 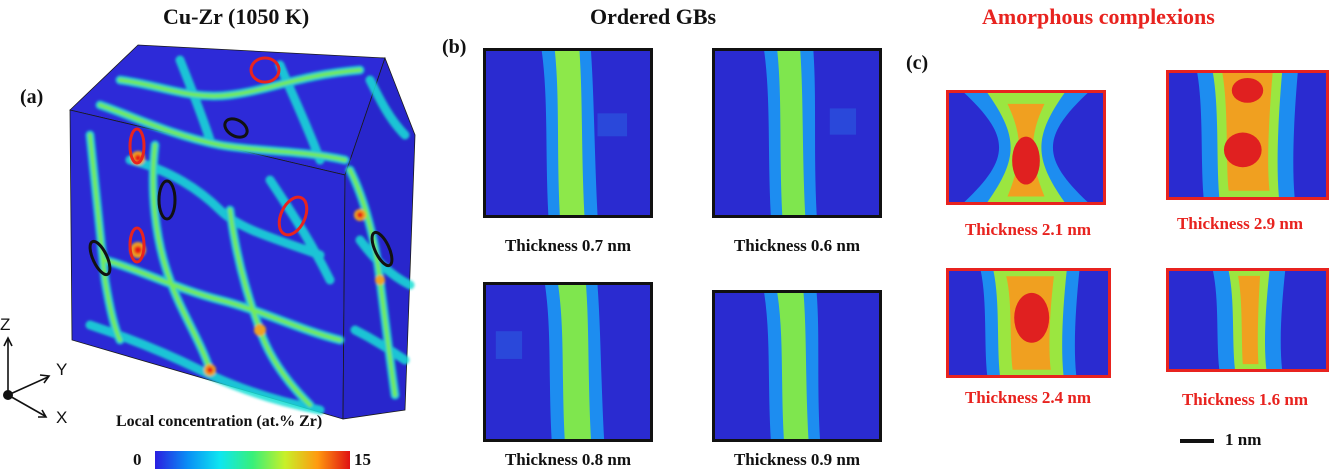 What do you see at coordinates (1028, 397) in the screenshot?
I see `thickness-label: Thickness 2.4 nm` at bounding box center [1028, 397].